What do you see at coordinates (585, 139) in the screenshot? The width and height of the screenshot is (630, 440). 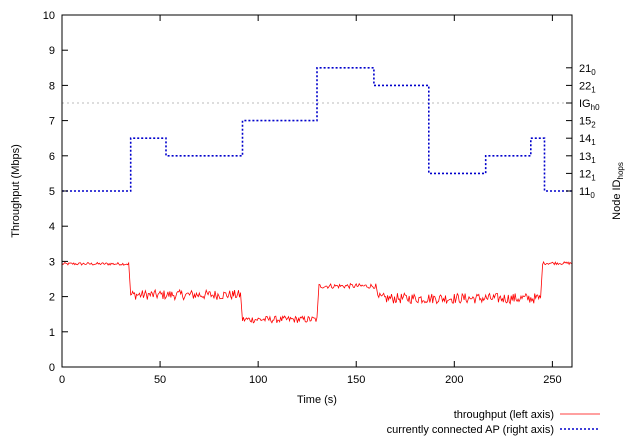 I see `y2-tick-main: 14` at bounding box center [585, 139].